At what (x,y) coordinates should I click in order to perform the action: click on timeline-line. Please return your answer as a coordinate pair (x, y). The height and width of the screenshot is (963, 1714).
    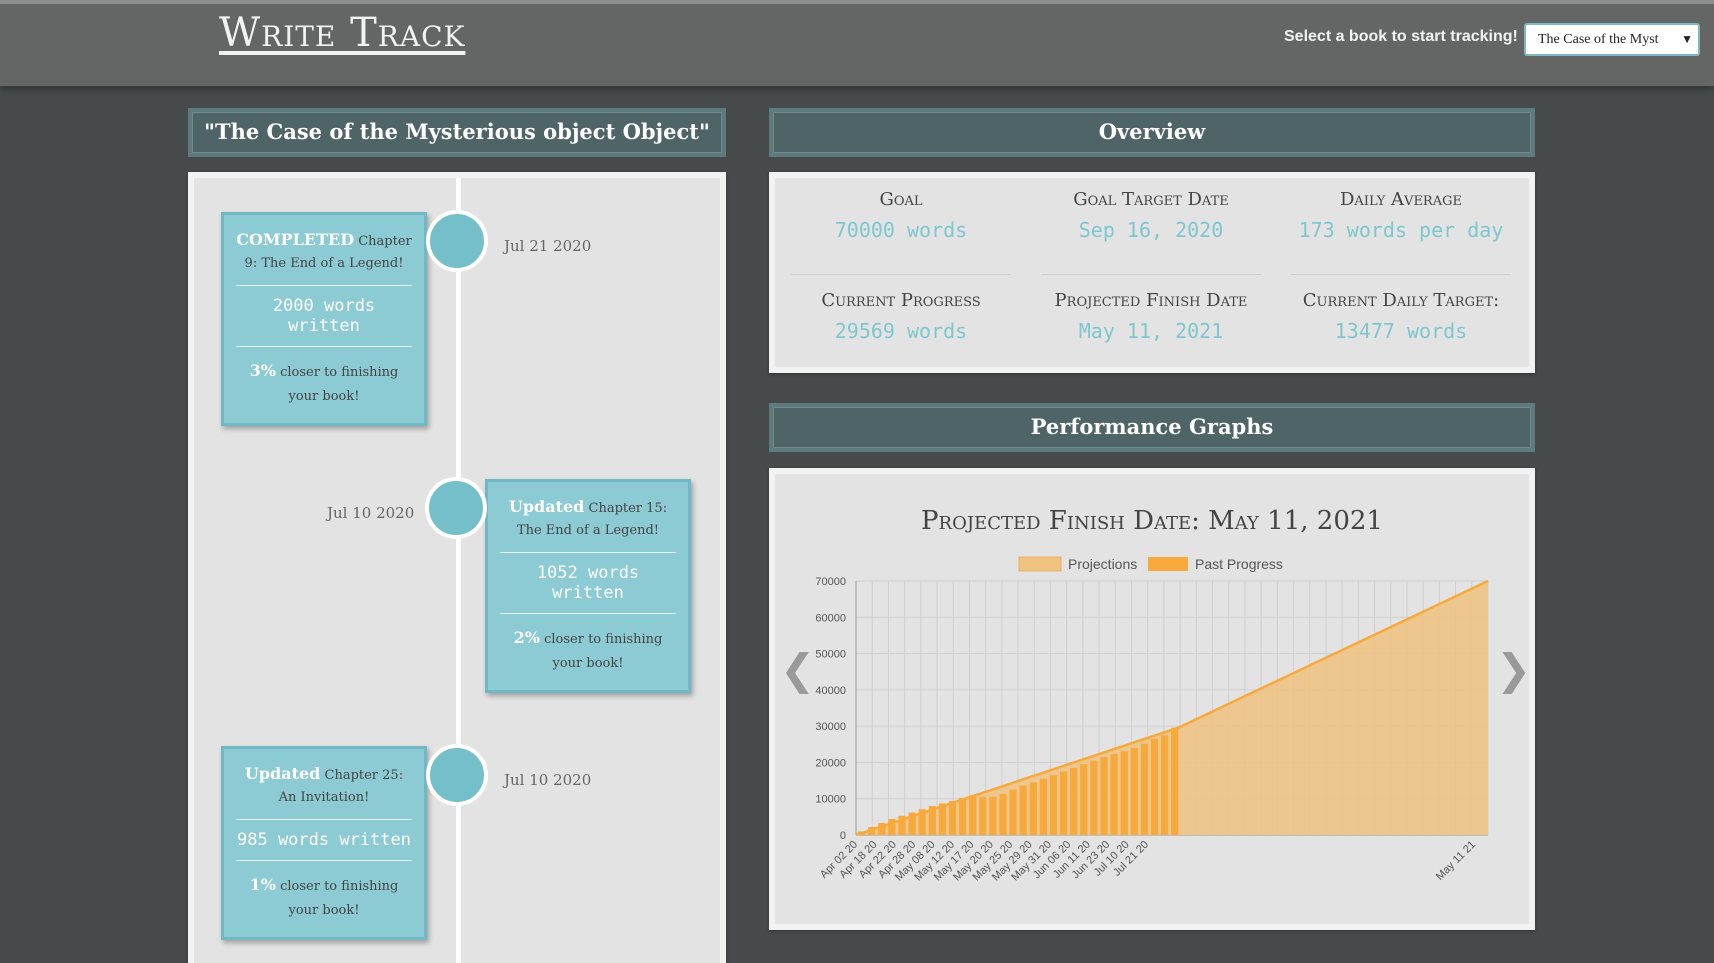
    Looking at the image, I should click on (458, 570).